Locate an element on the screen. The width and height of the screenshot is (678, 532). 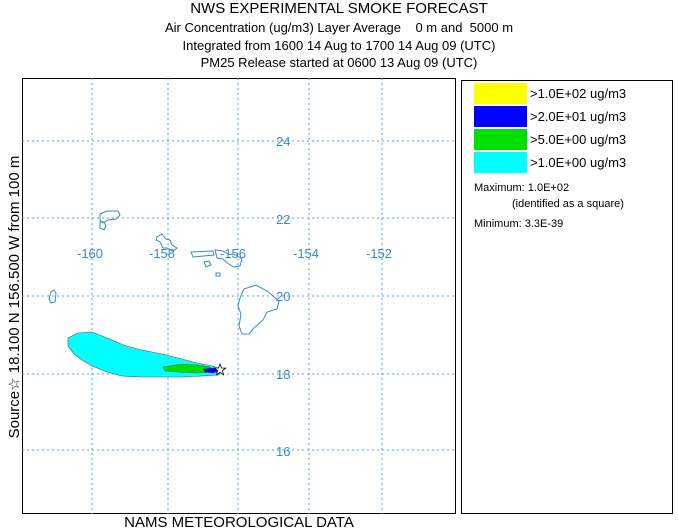
legend-minimum: Minimum: 3.3E-39 is located at coordinates (519, 224).